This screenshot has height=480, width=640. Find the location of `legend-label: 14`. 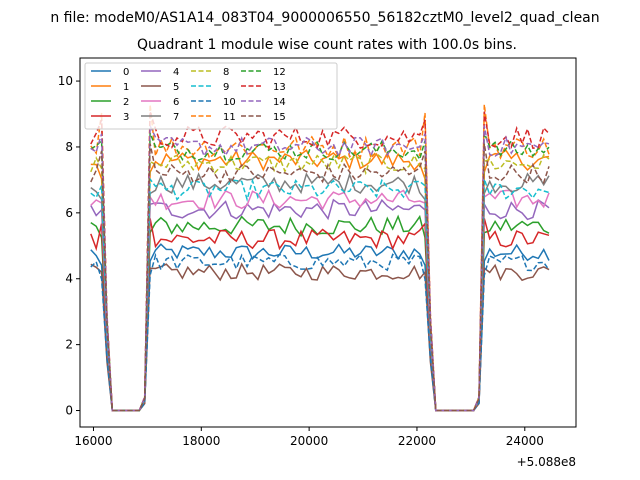

legend-label: 14 is located at coordinates (279, 102).